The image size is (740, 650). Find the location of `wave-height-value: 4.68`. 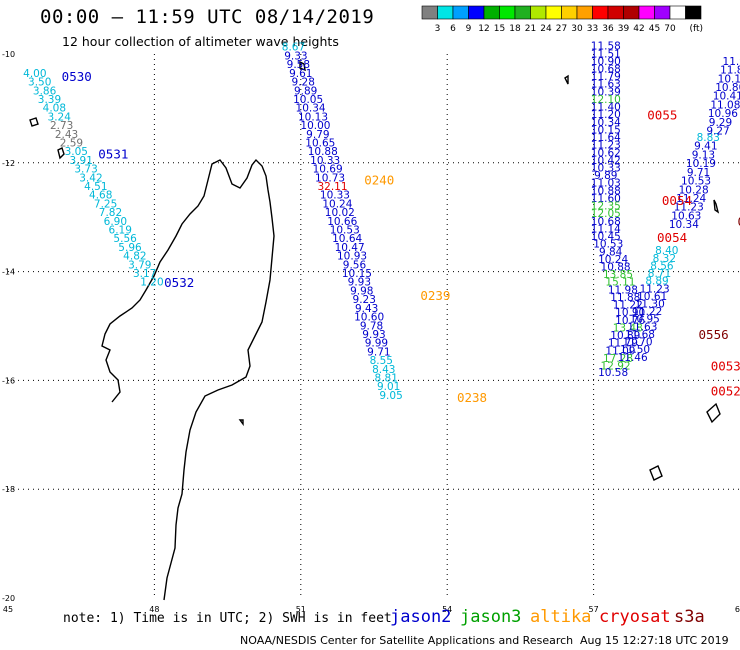

wave-height-value: 4.68 is located at coordinates (100, 196).